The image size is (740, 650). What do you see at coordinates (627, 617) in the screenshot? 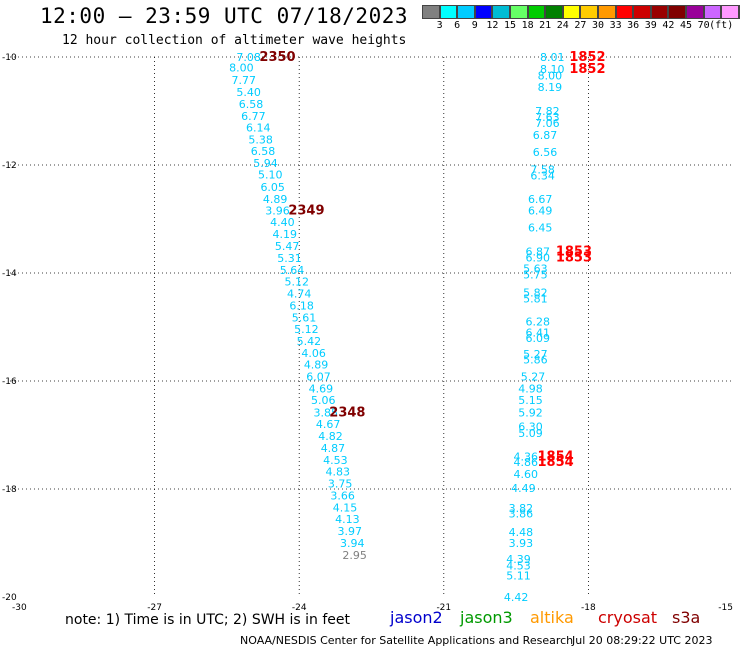
I see `legend-item-cryosat: cryosat` at bounding box center [627, 617].